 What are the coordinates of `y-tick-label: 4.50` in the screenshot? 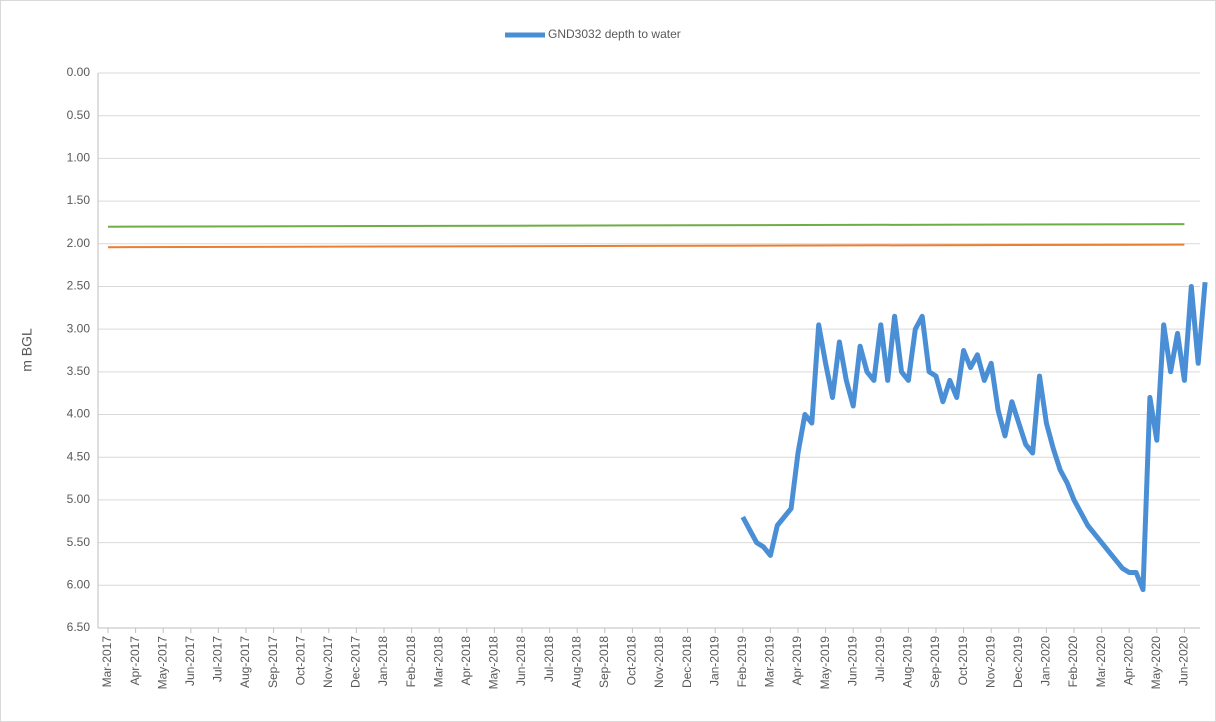 It's located at (79, 456).